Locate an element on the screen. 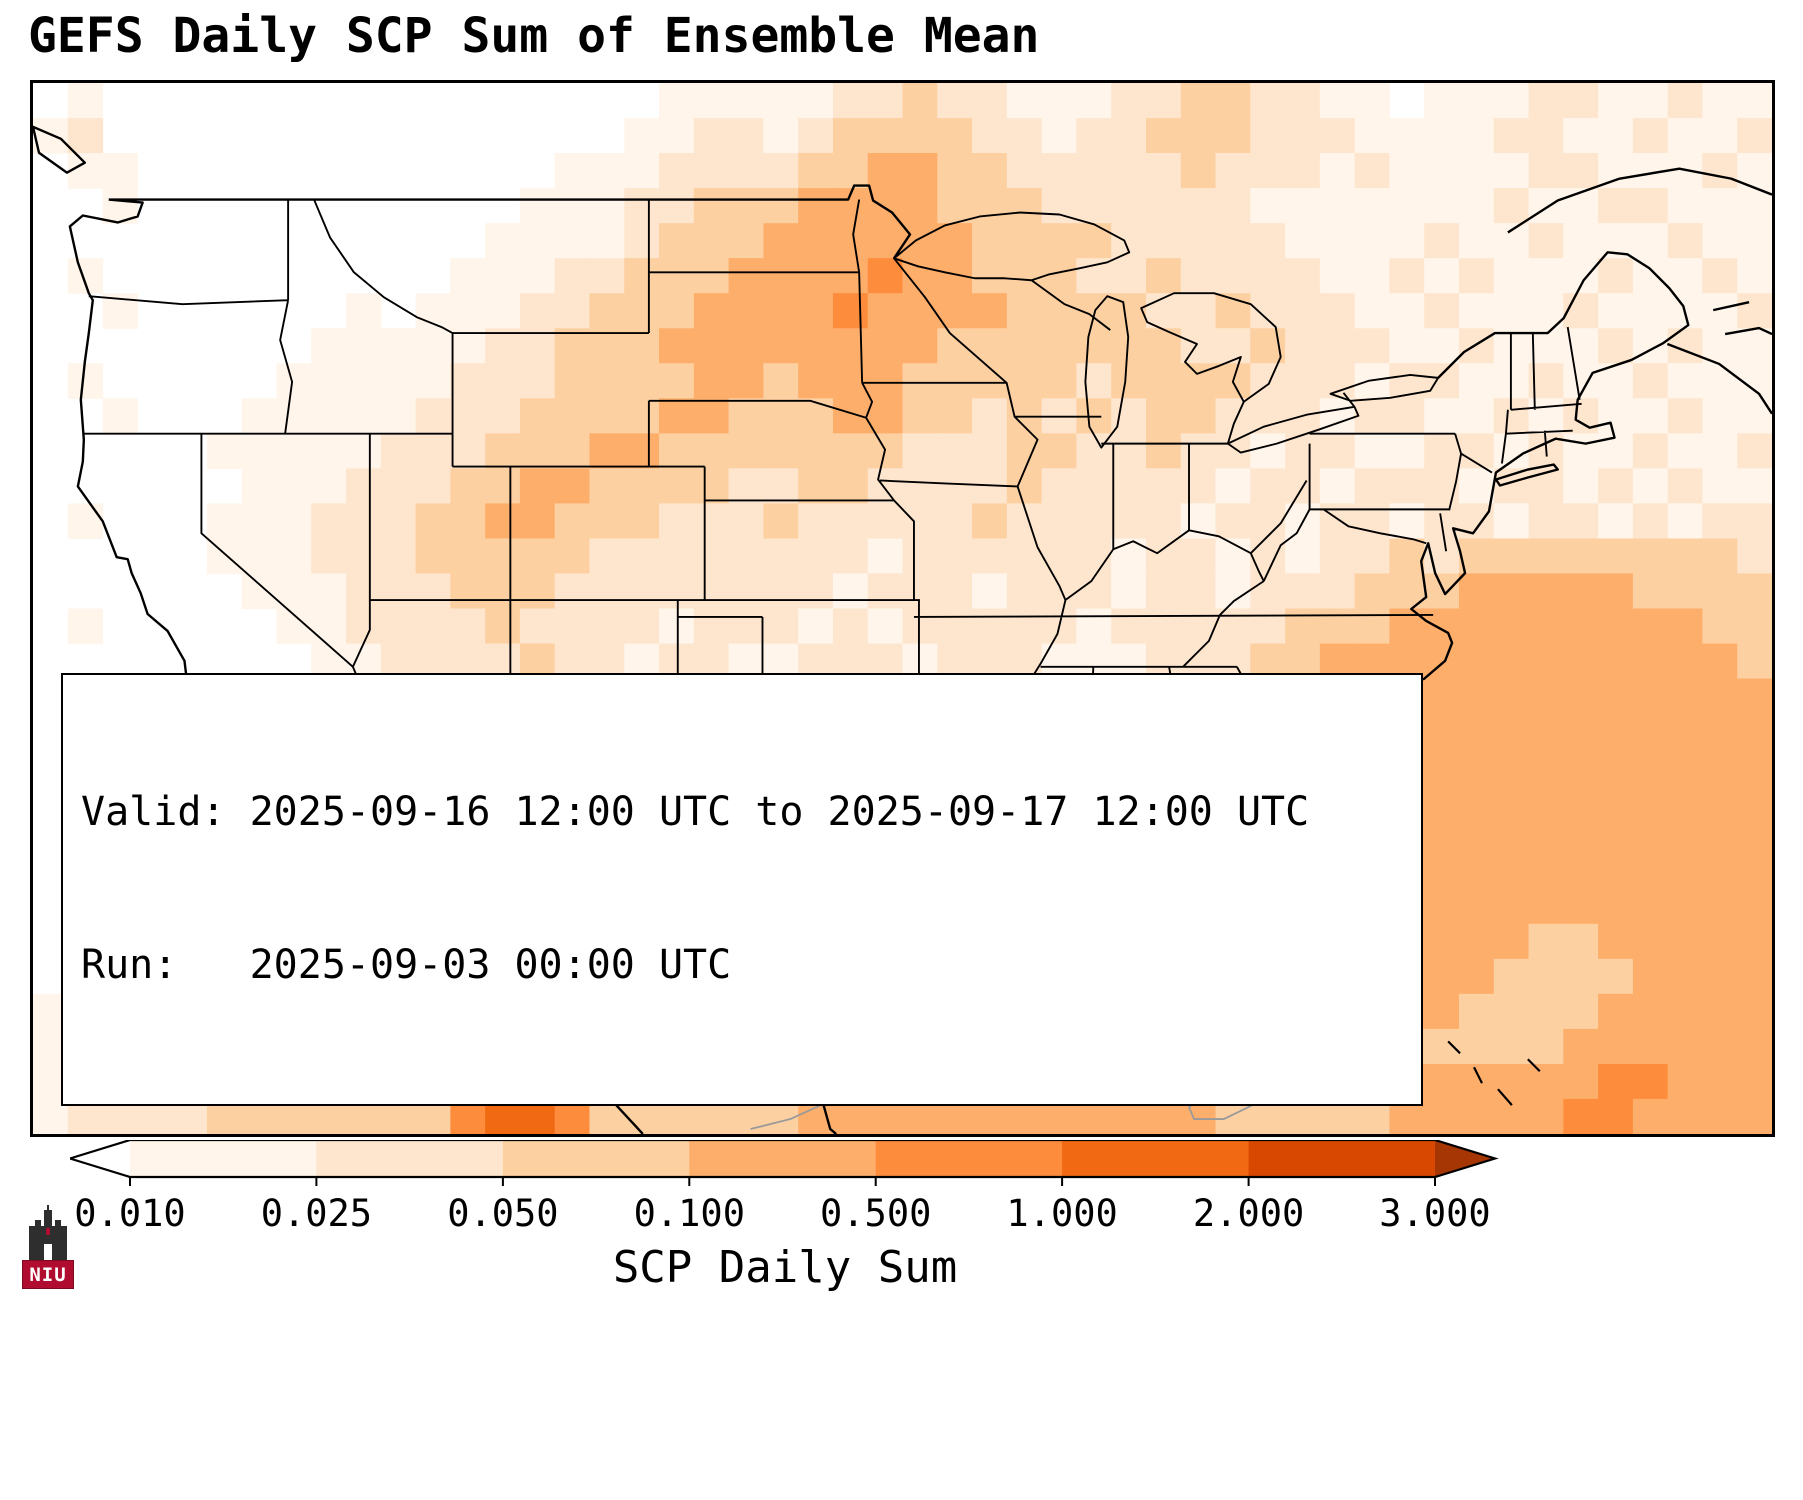 The width and height of the screenshot is (1803, 1500). colorbar-tick-label: 0.500 is located at coordinates (875, 1213).